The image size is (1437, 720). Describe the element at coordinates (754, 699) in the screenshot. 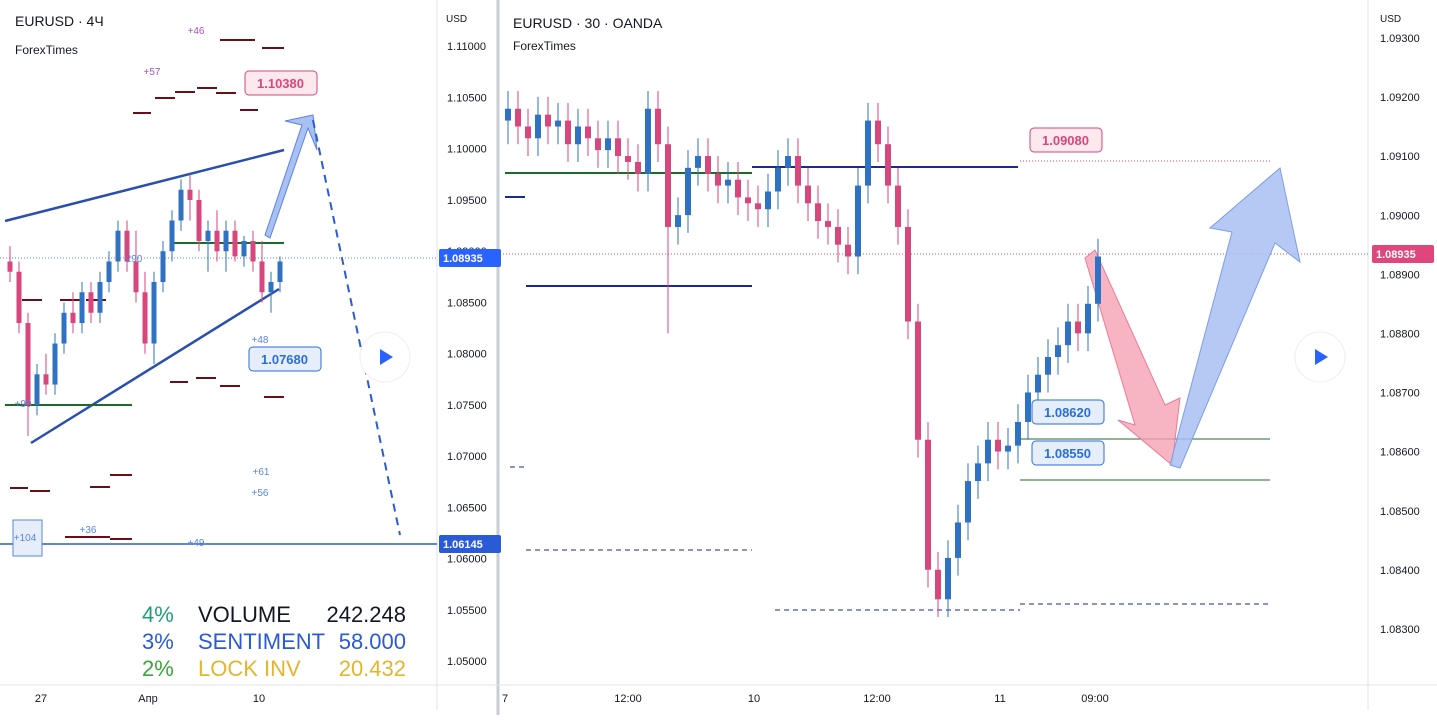

I see `x-tick-label: 10` at that location.